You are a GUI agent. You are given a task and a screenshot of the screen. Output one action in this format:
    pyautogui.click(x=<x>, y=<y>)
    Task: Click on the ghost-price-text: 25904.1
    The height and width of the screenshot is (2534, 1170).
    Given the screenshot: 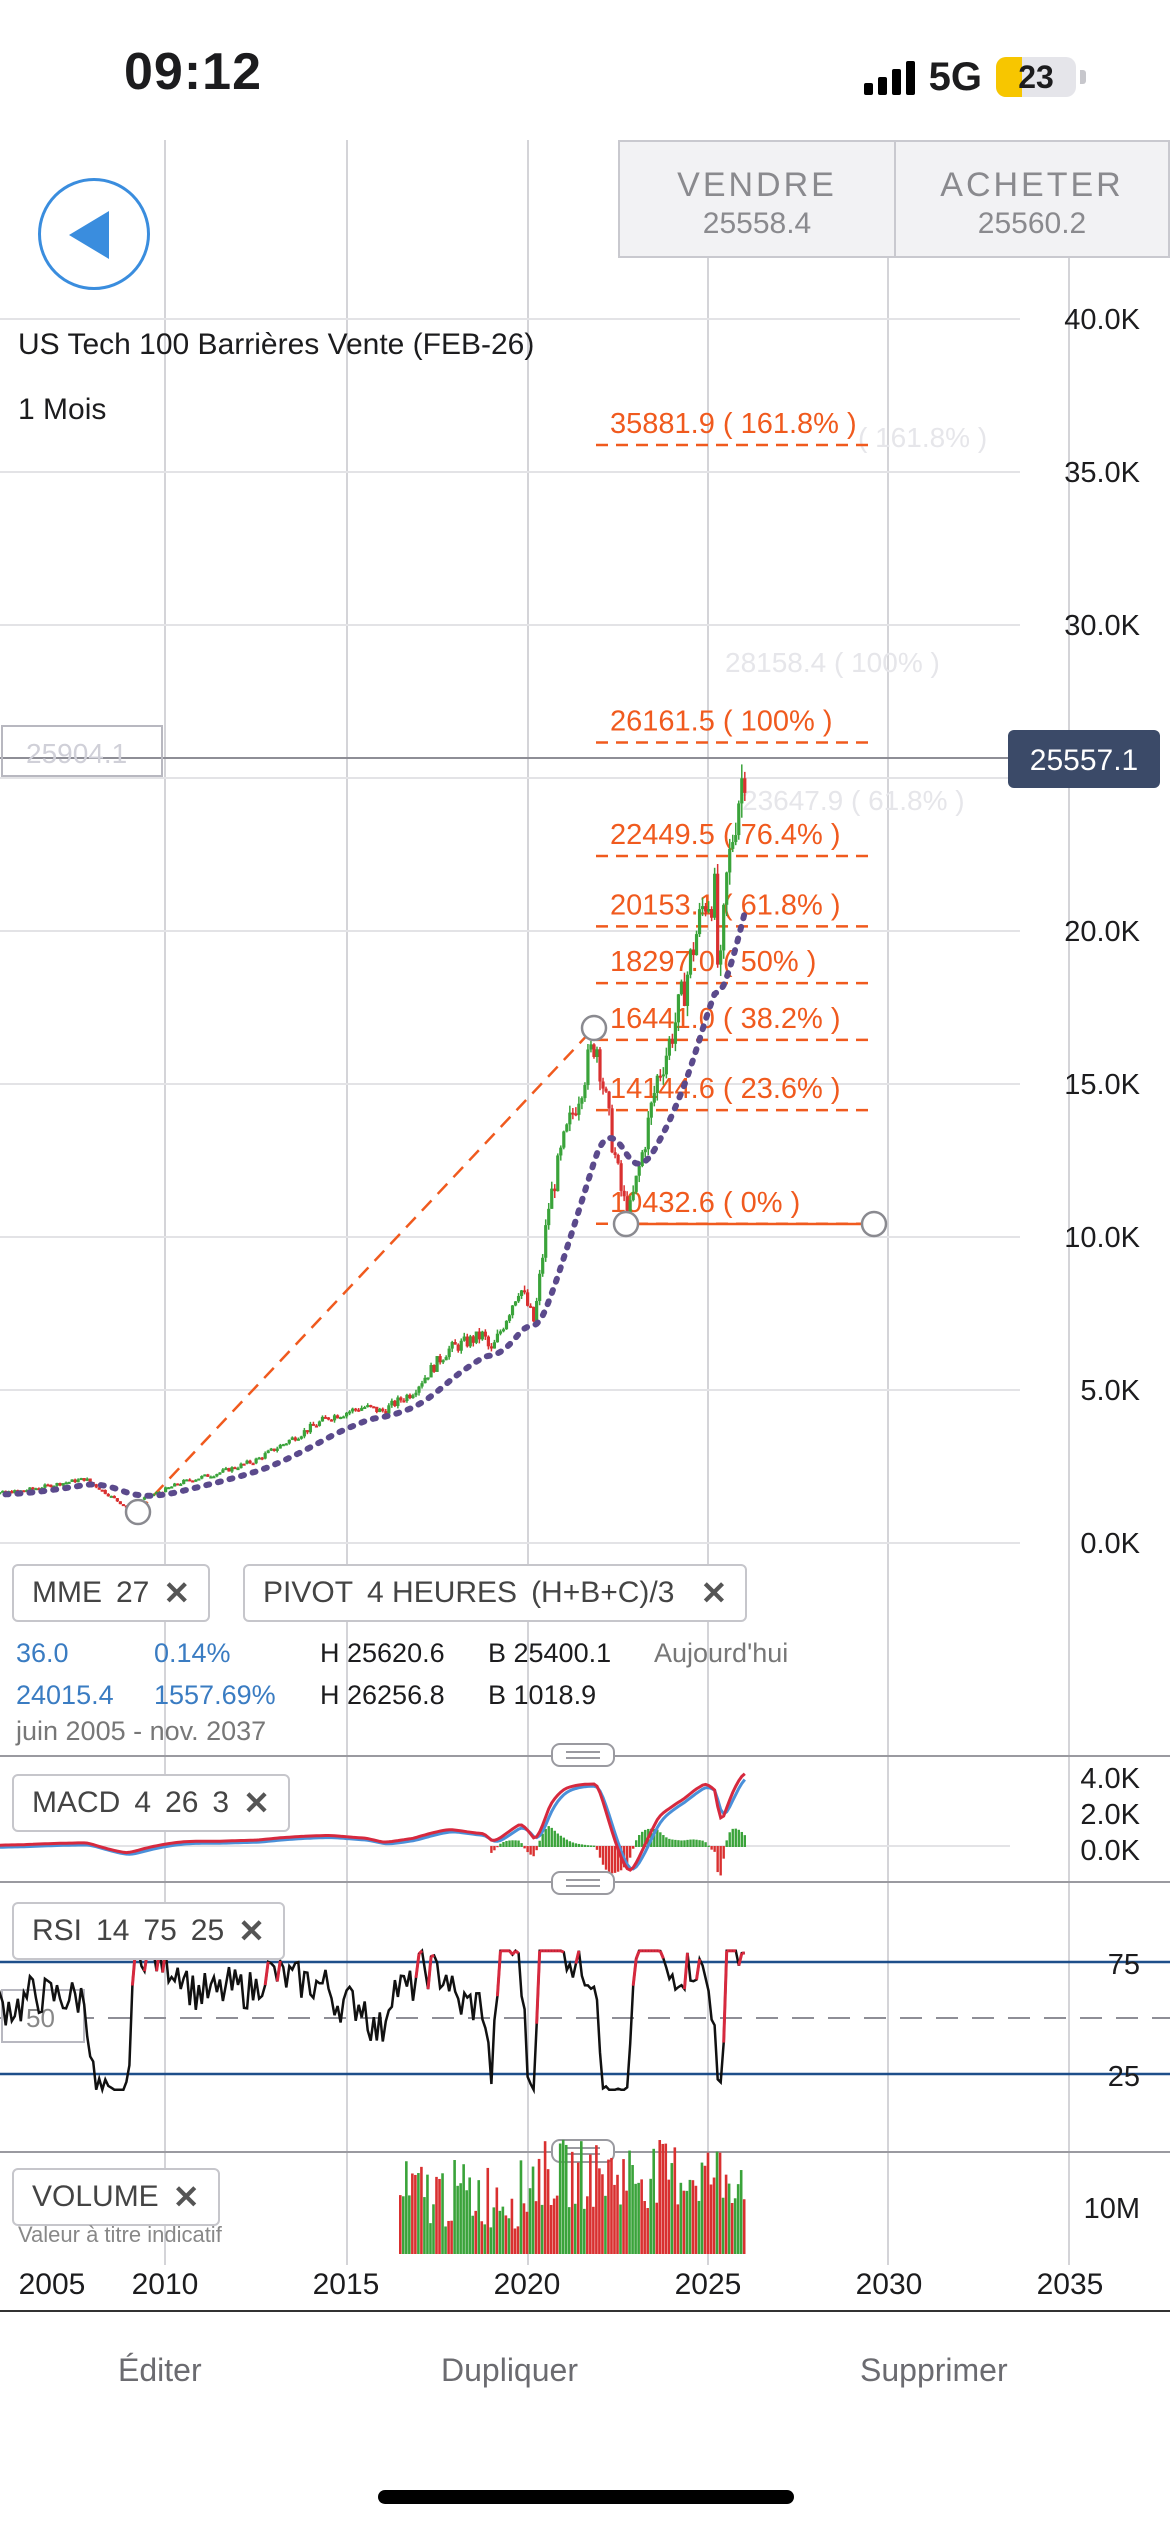 What is the action you would take?
    pyautogui.click(x=76, y=753)
    